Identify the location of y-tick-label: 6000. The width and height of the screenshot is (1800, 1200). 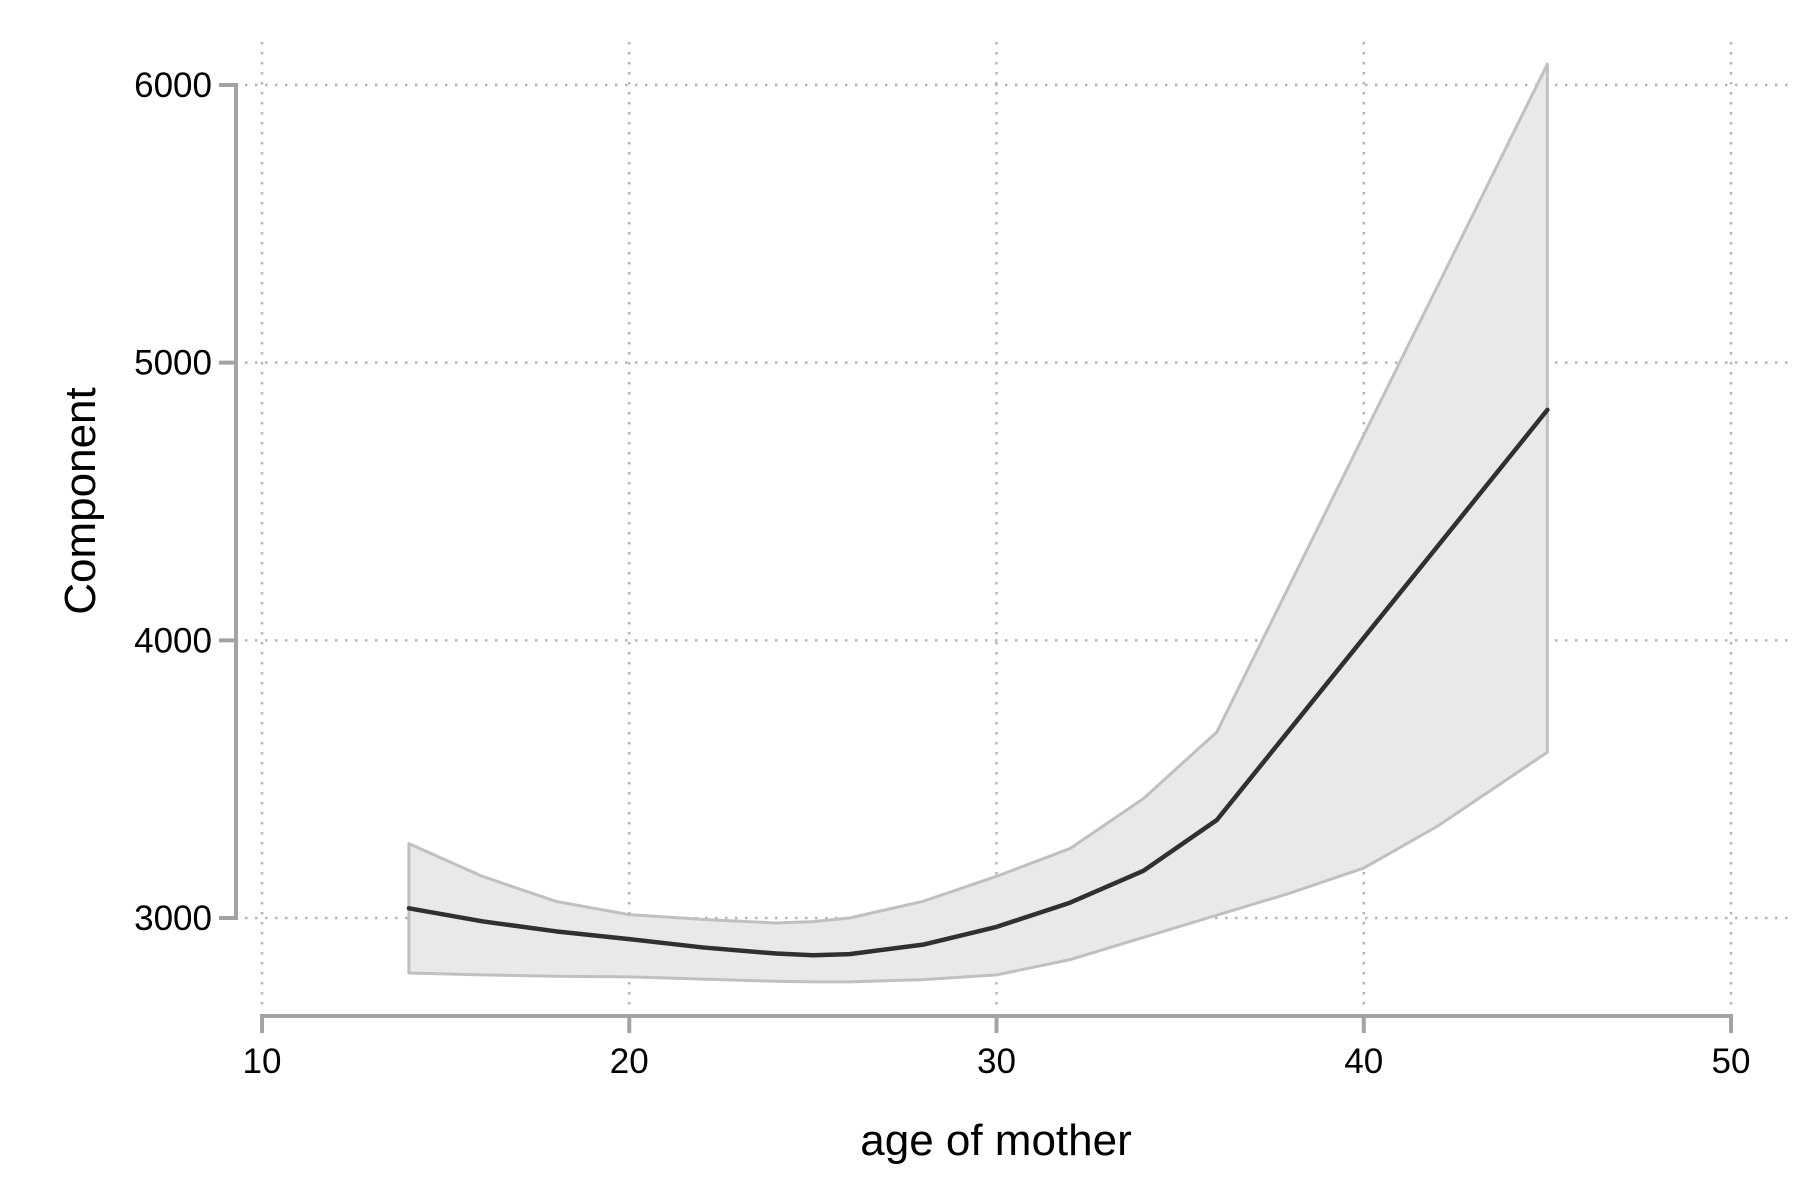
(173, 85).